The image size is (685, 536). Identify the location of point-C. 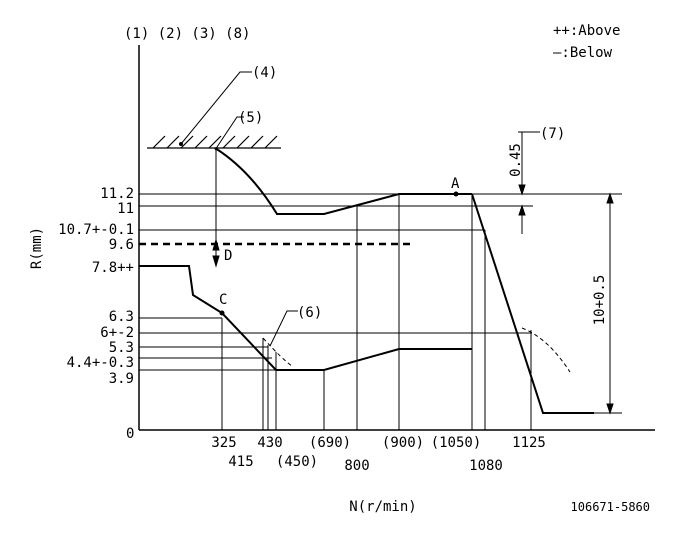
(222, 313).